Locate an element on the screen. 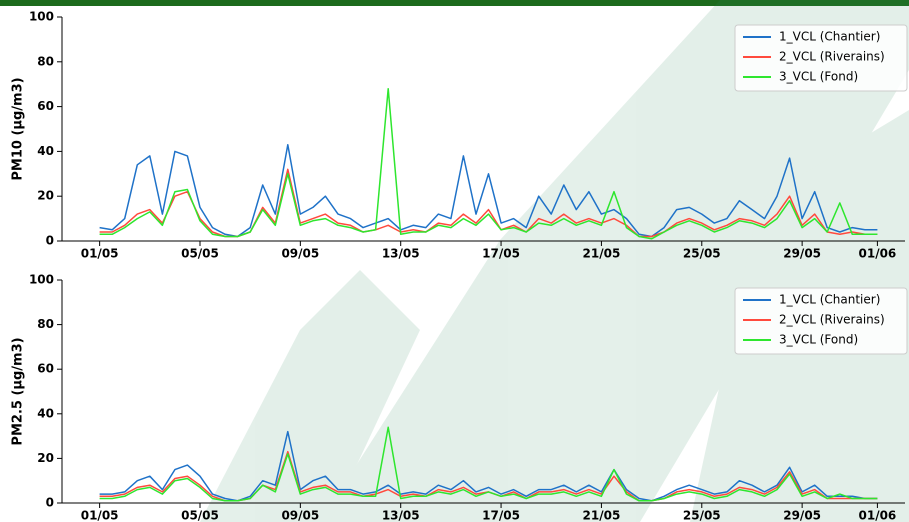  y-axis-label: PM2.5 (µg/m3) is located at coordinates (18, 391).